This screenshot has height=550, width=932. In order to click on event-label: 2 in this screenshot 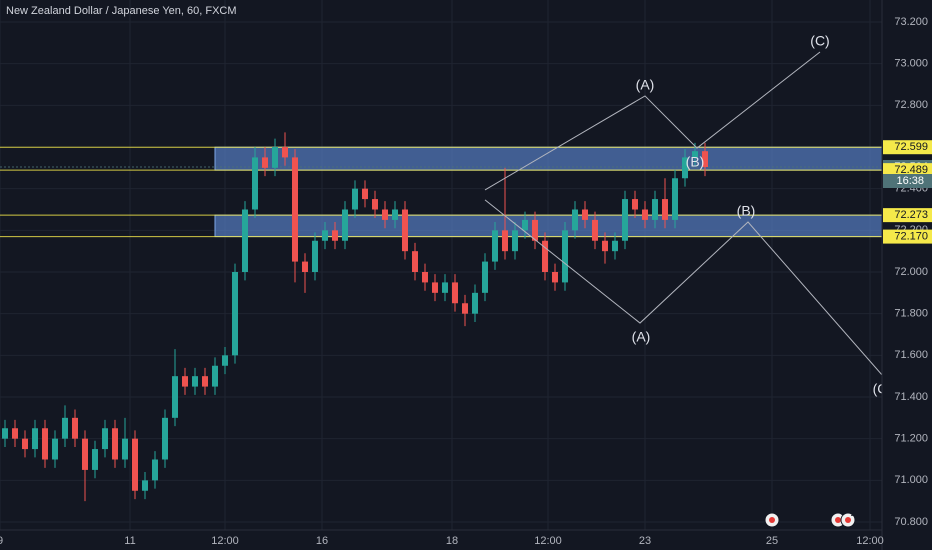, I will do `click(853, 513)`.